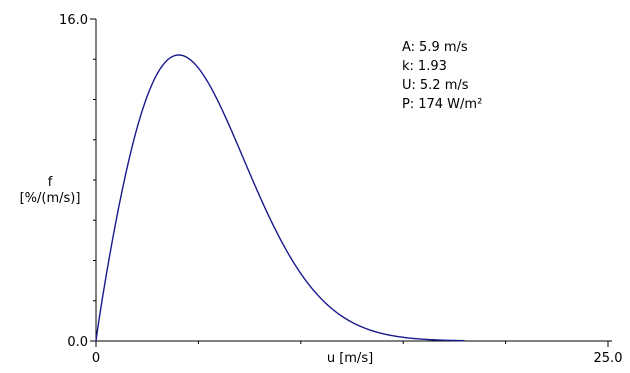 This screenshot has width=630, height=373. Describe the element at coordinates (442, 76) in the screenshot. I see `parameter-box: A: 5.9 m/s k: 1.93 U: 5.2 m/s P: 174 W/m²` at that location.